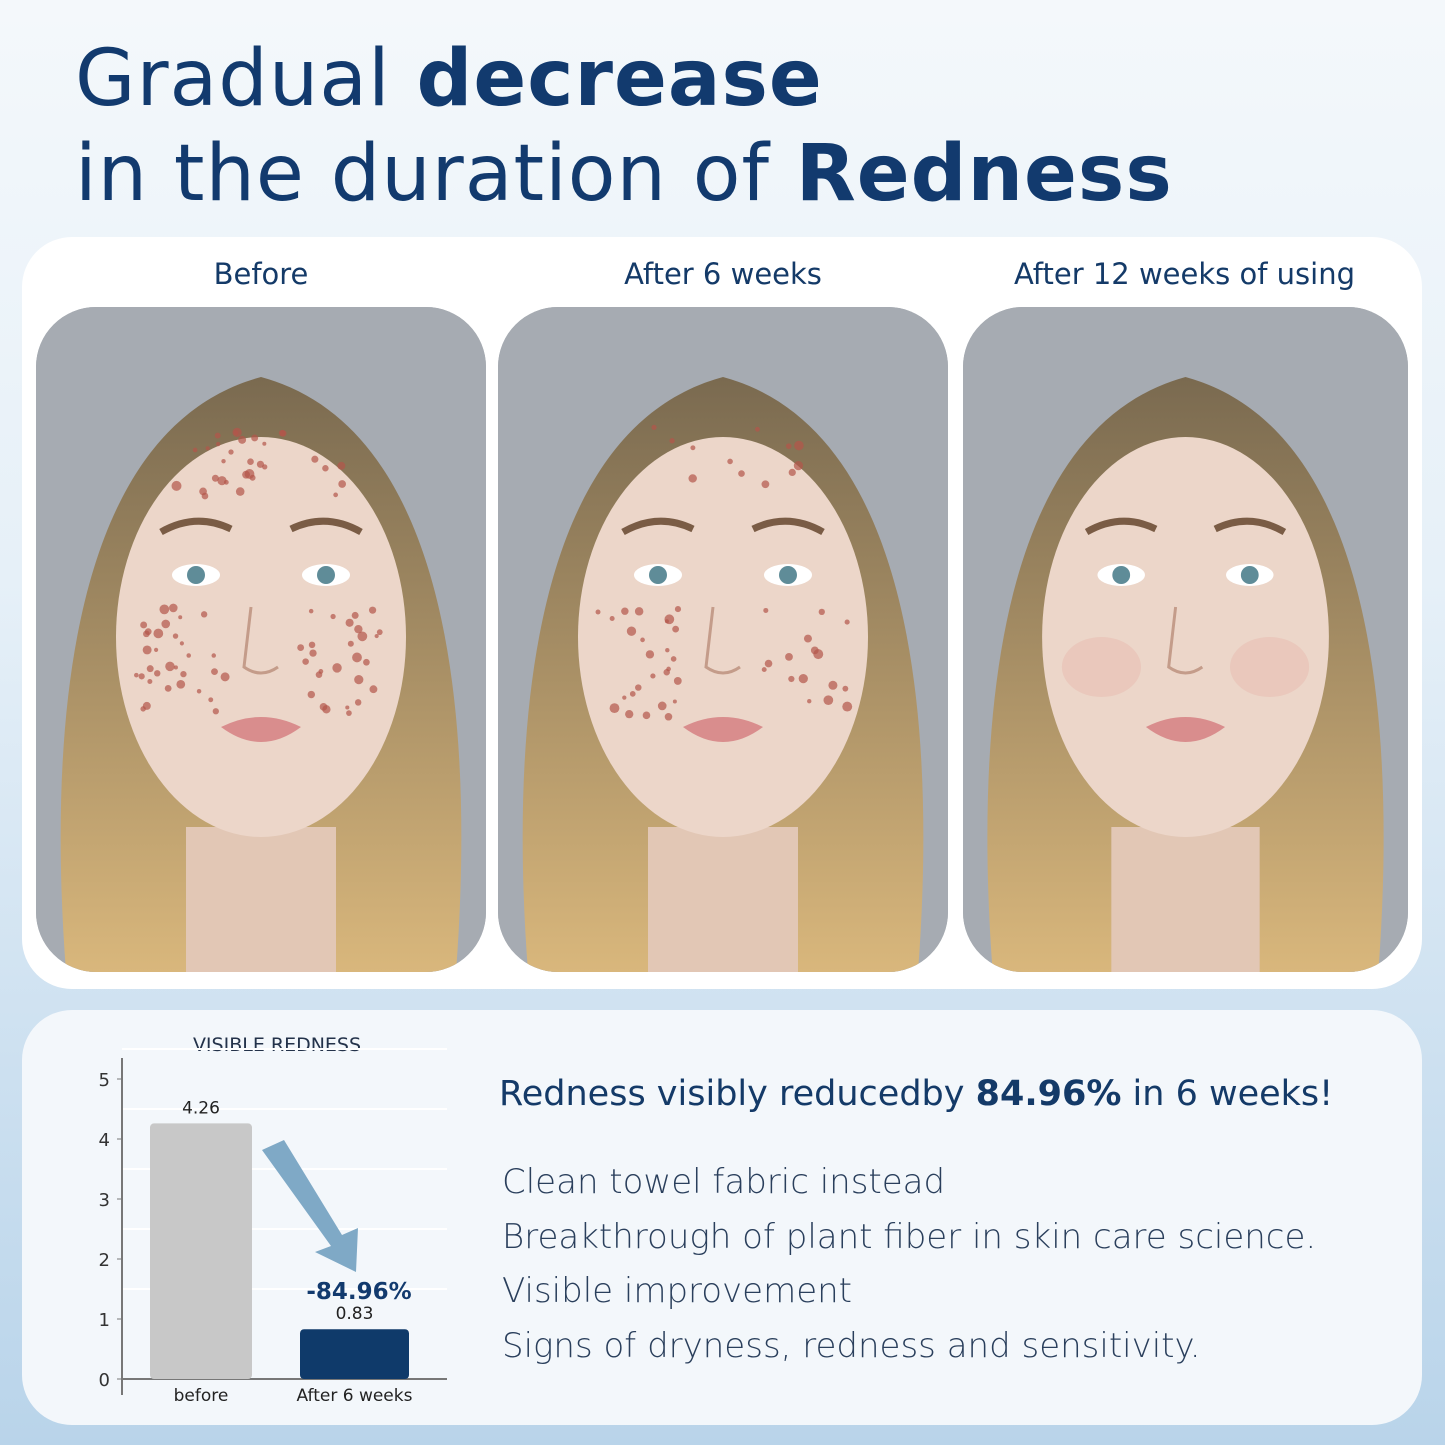 This screenshot has width=1445, height=1445. I want to click on neck, so click(1185, 899).